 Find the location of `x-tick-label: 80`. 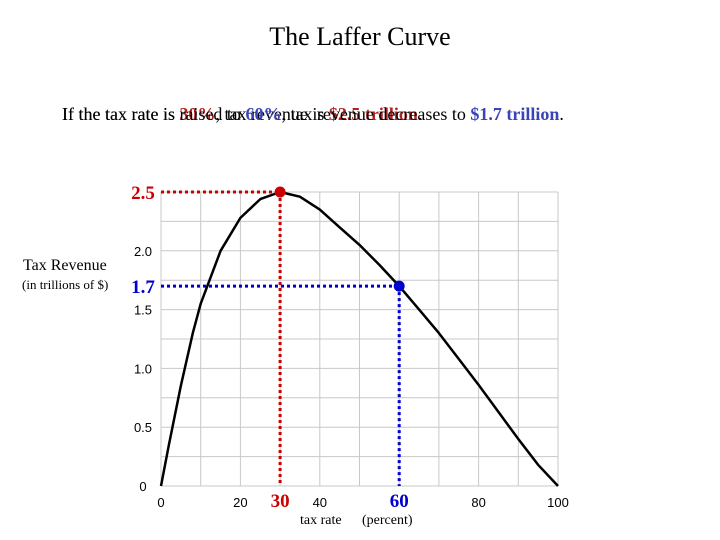

x-tick-label: 80 is located at coordinates (478, 502).